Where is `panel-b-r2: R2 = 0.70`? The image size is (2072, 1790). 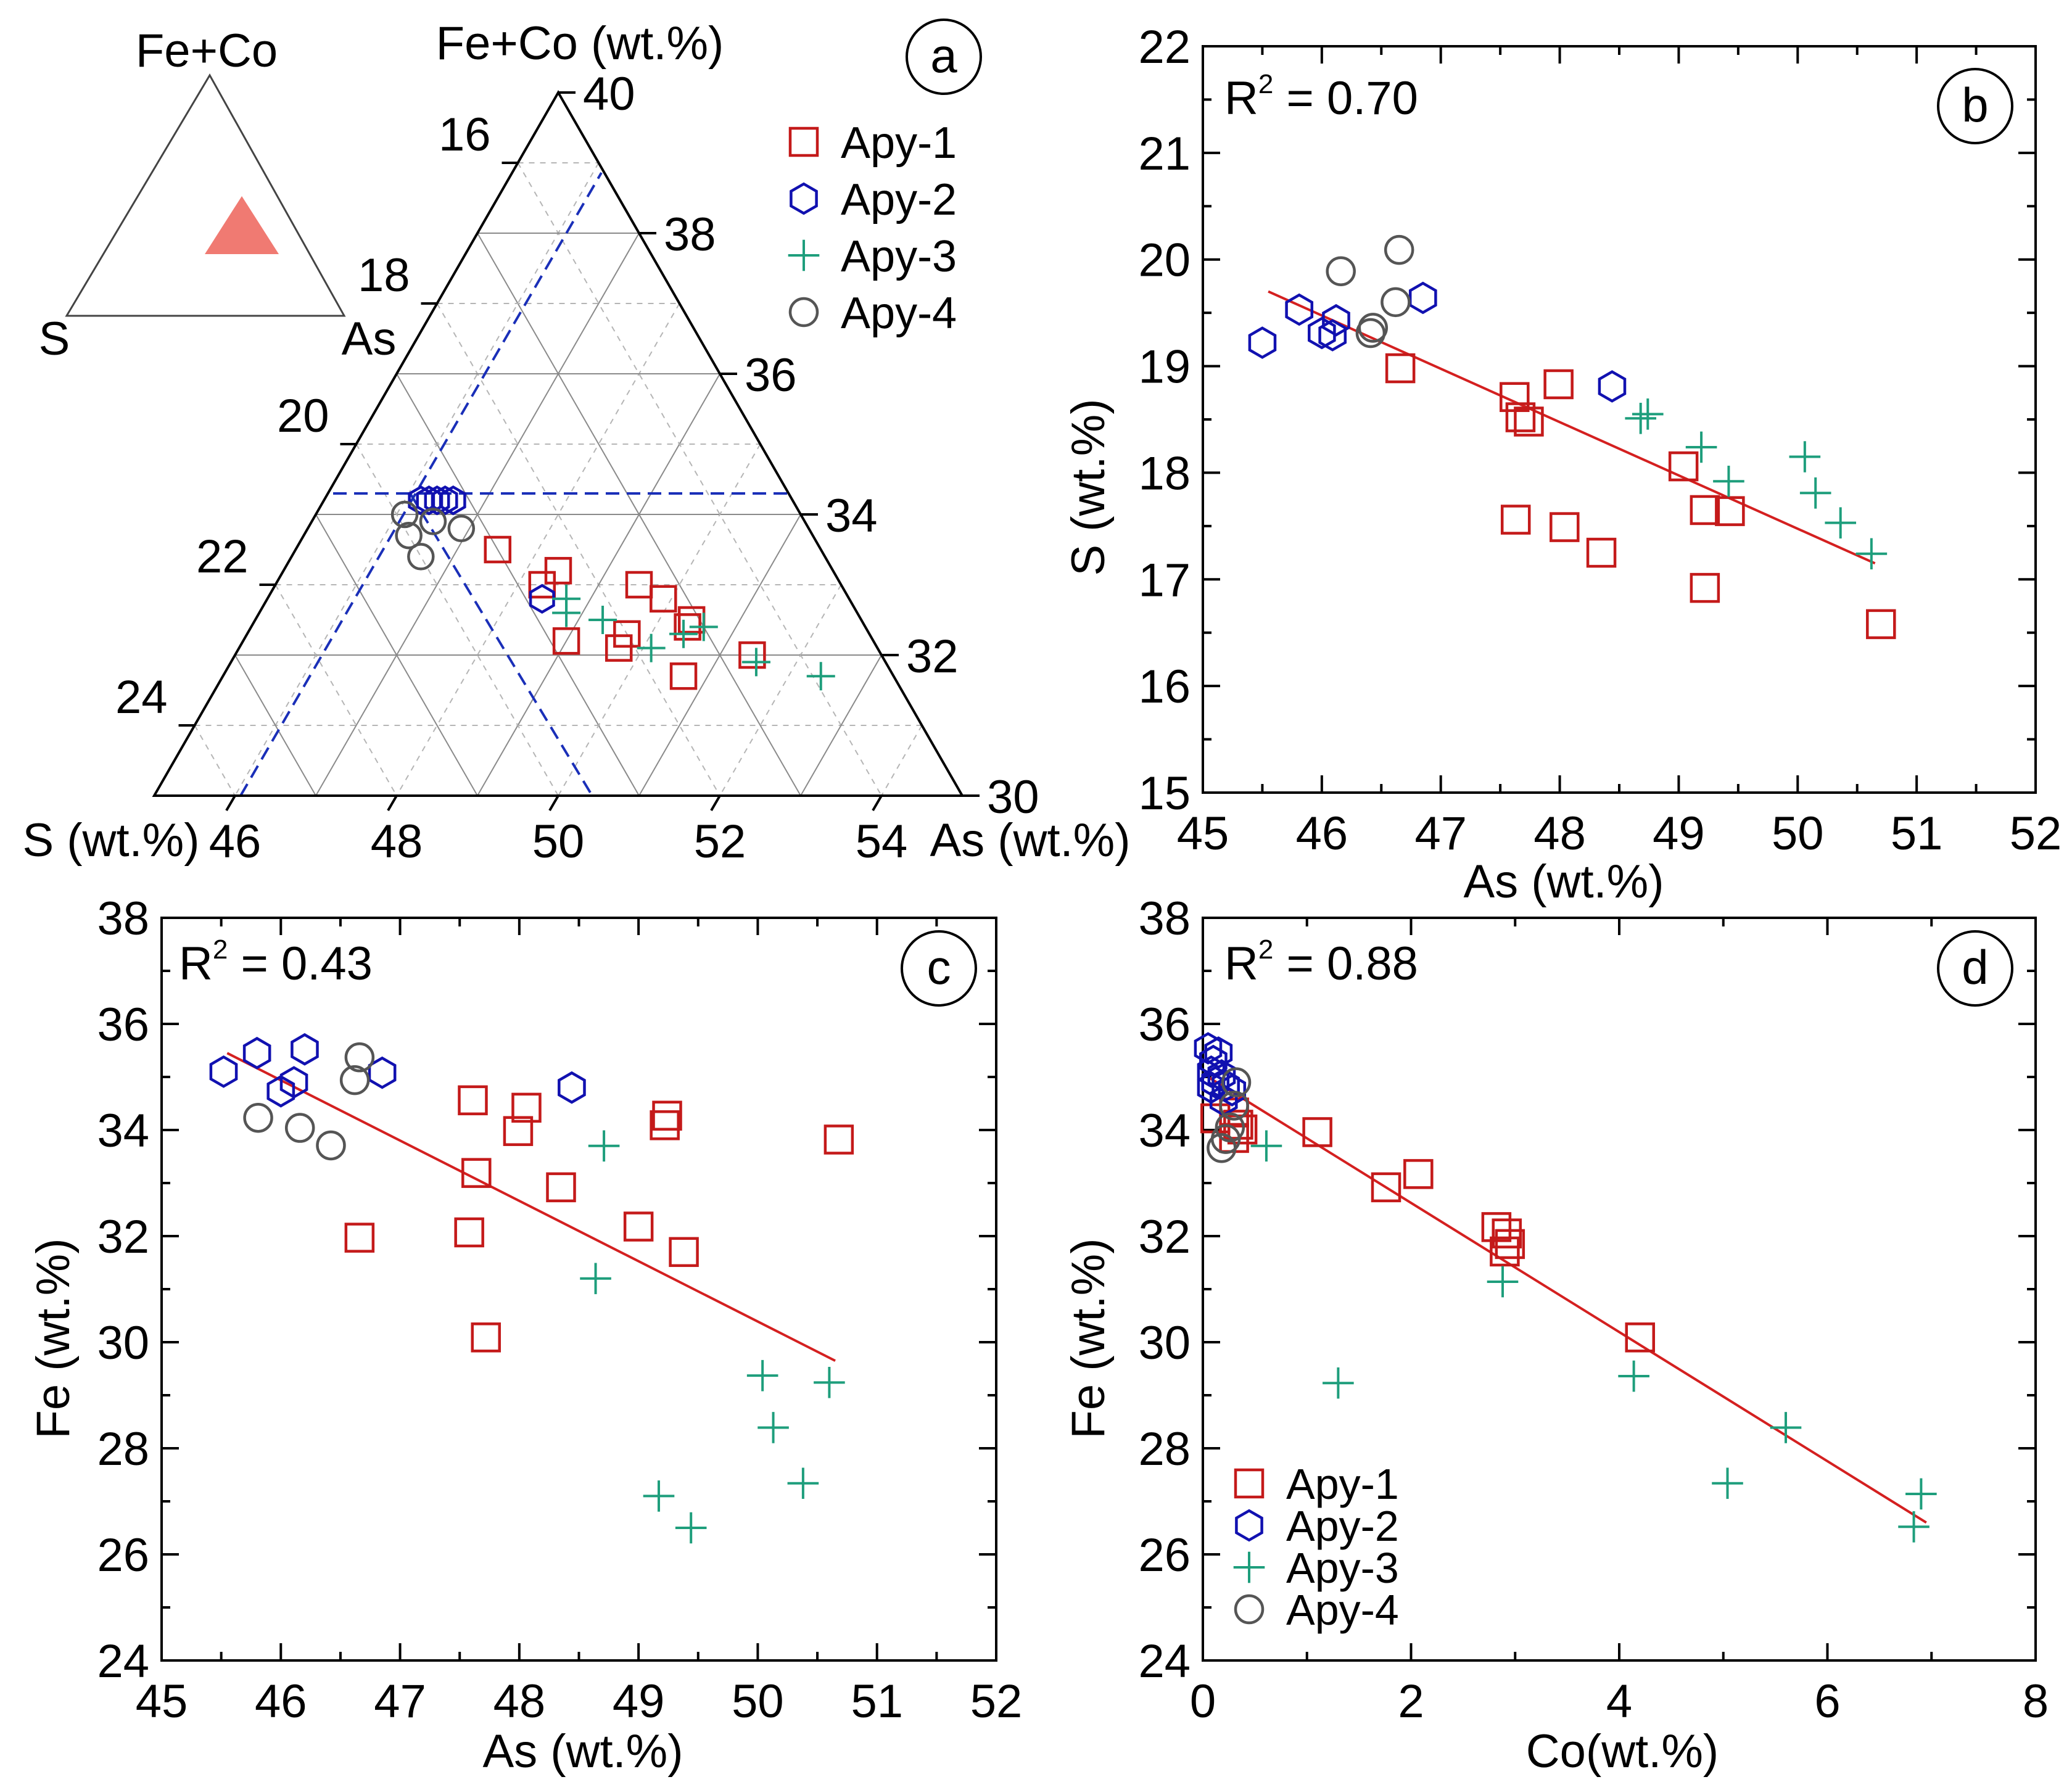
panel-b-r2: R2 = 0.70 is located at coordinates (1321, 97).